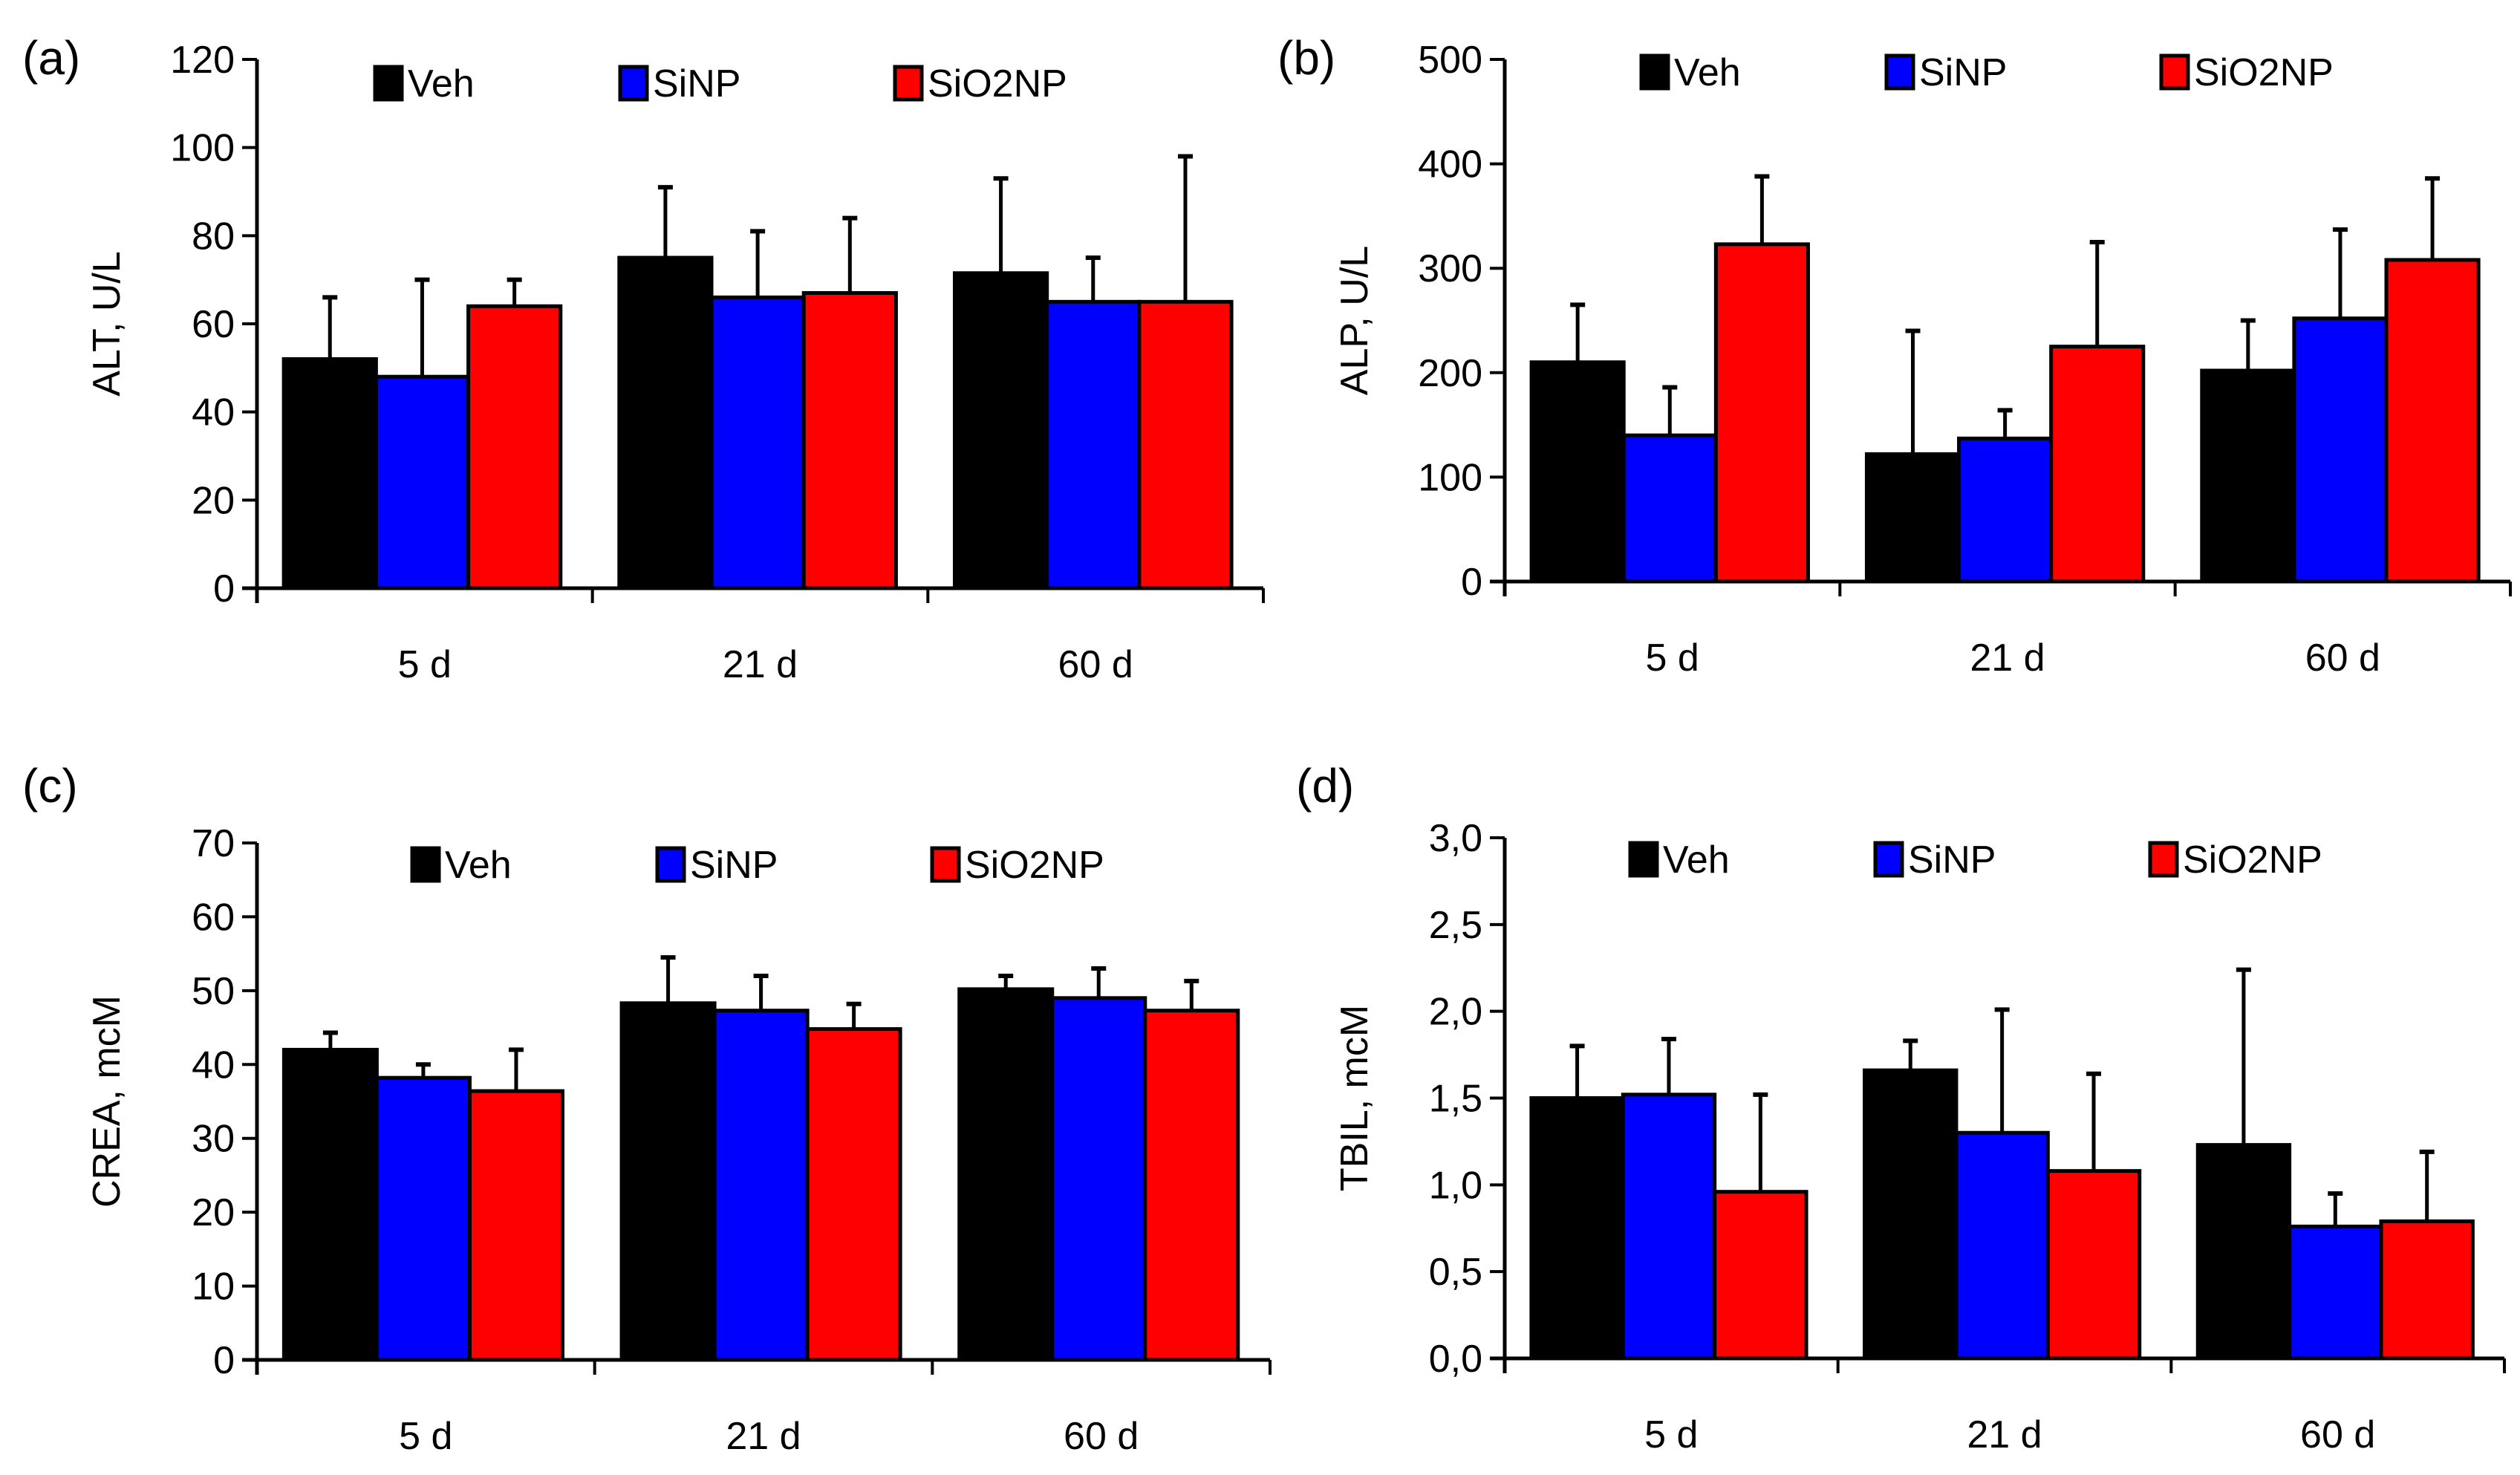  I want to click on y-tick-label: 2,0, so click(1455, 1013).